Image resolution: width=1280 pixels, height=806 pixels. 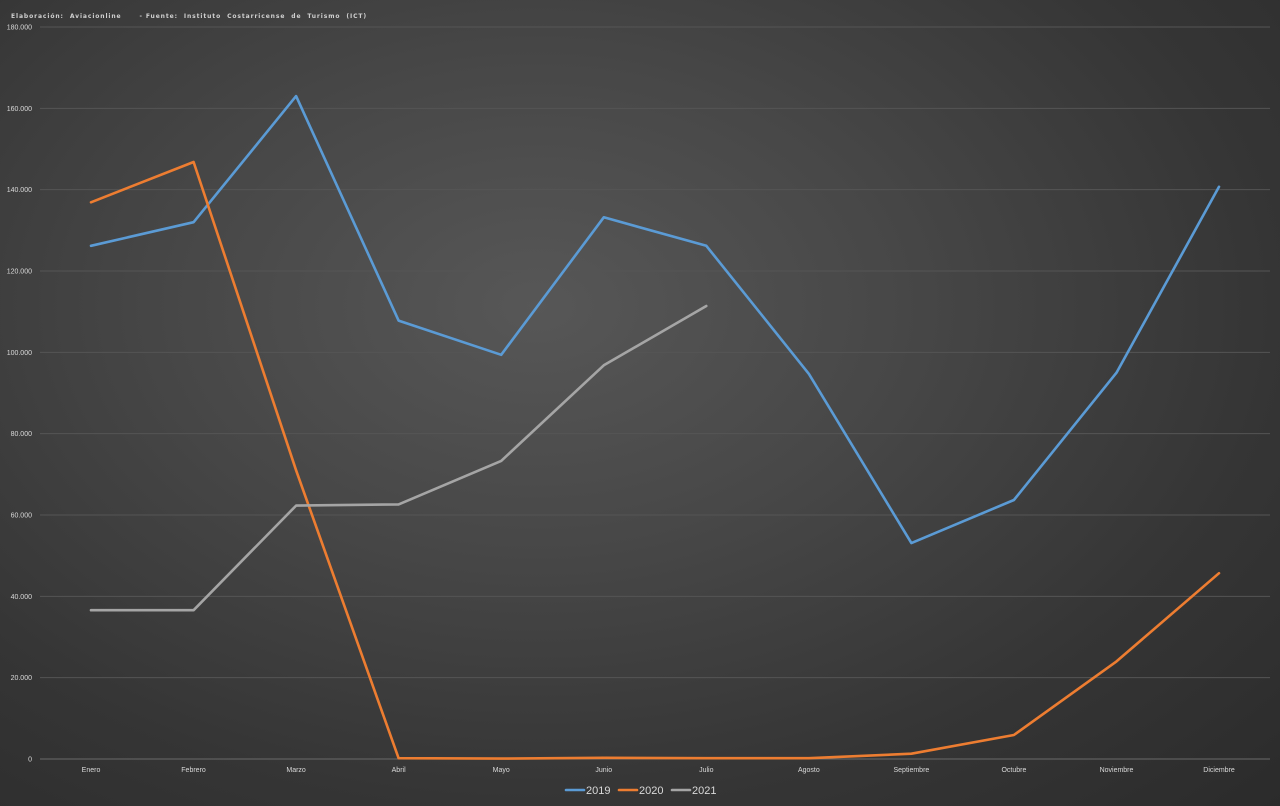 What do you see at coordinates (809, 770) in the screenshot?
I see `x-tick-label: Agosto` at bounding box center [809, 770].